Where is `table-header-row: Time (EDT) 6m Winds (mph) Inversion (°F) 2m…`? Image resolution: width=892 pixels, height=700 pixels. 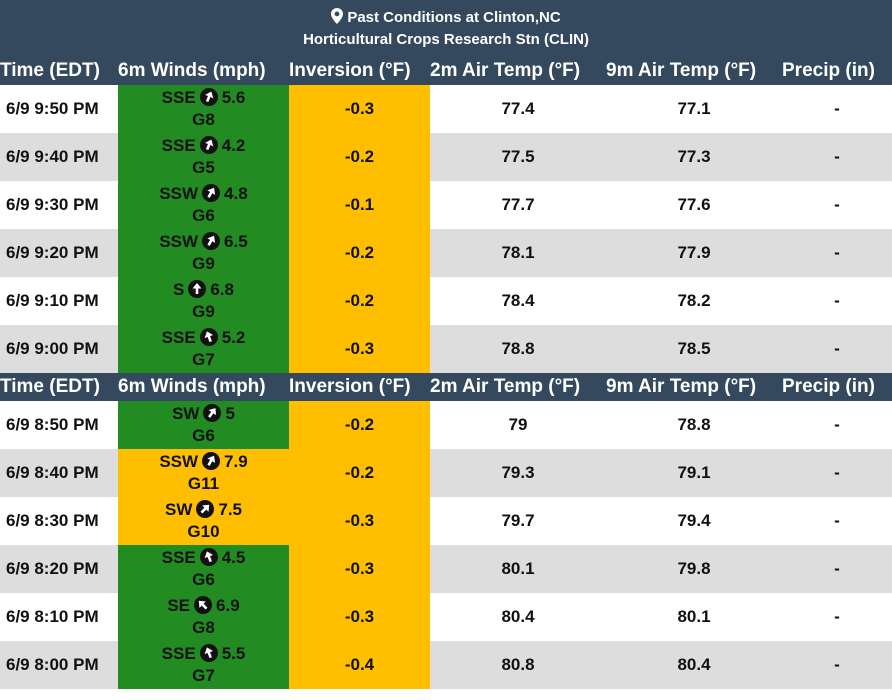
table-header-row: Time (EDT) 6m Winds (mph) Inversion (°F) 2m… is located at coordinates (446, 71).